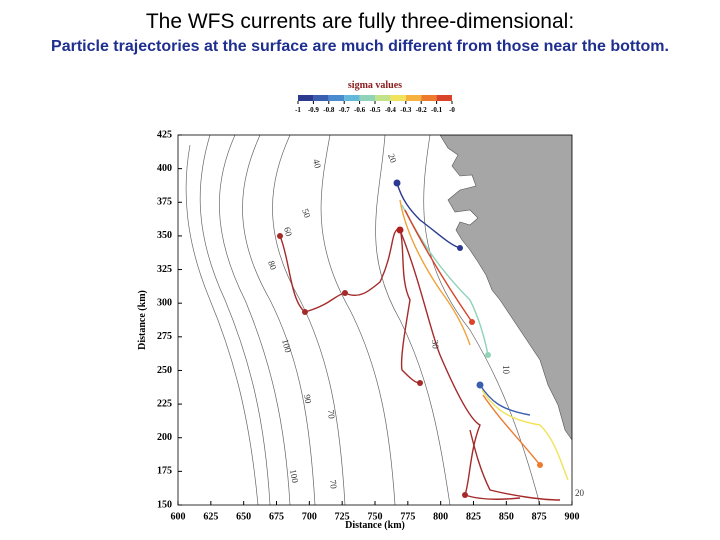 The width and height of the screenshot is (720, 540). I want to click on contour-label: 50, so click(306, 213).